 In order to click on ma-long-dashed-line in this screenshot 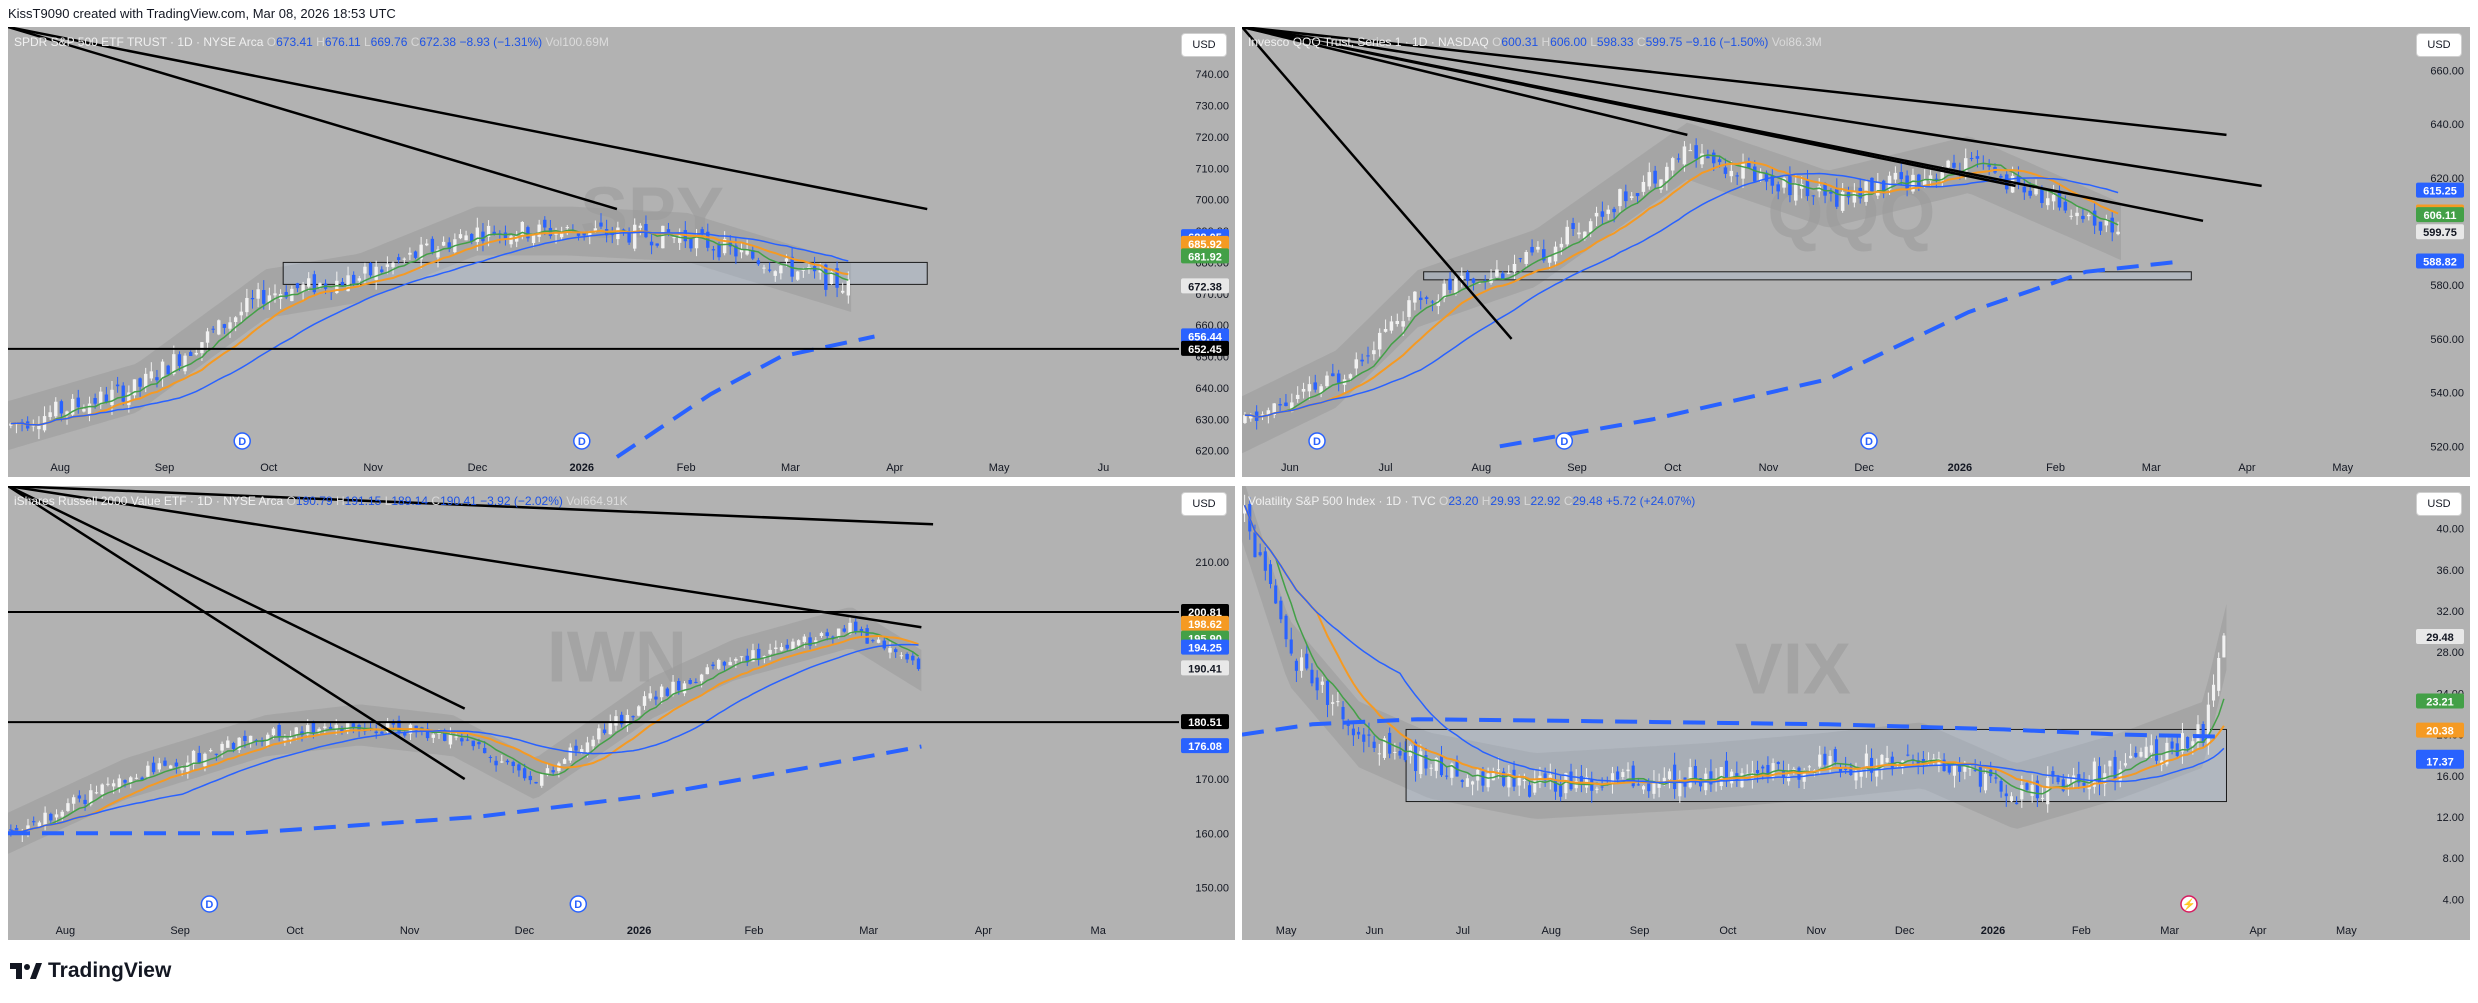, I will do `click(465, 790)`.